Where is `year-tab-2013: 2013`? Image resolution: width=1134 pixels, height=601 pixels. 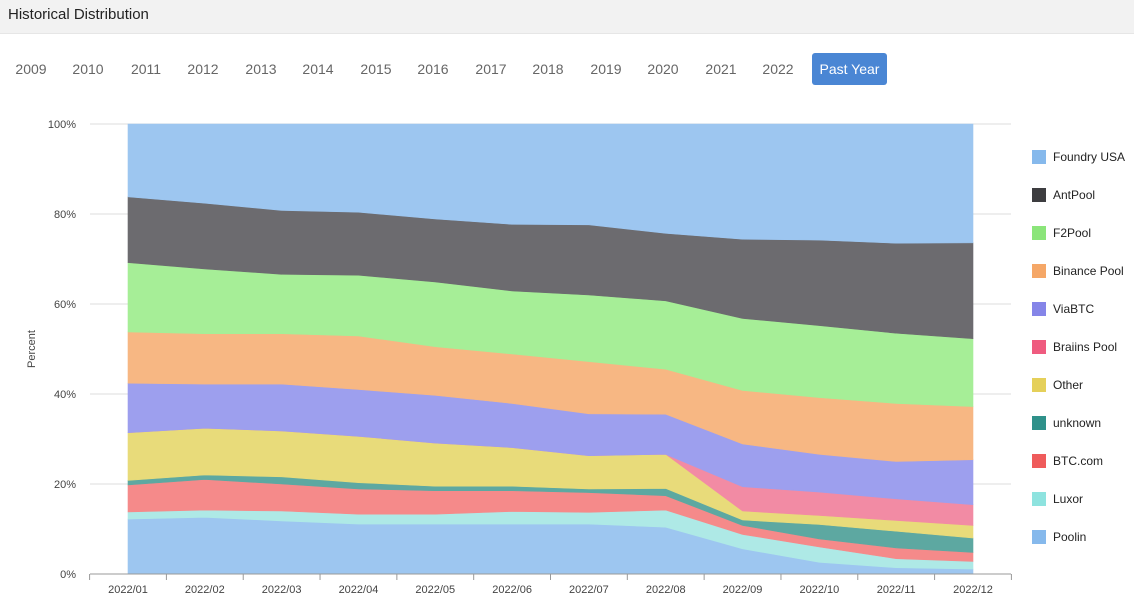 year-tab-2013: 2013 is located at coordinates (261, 69).